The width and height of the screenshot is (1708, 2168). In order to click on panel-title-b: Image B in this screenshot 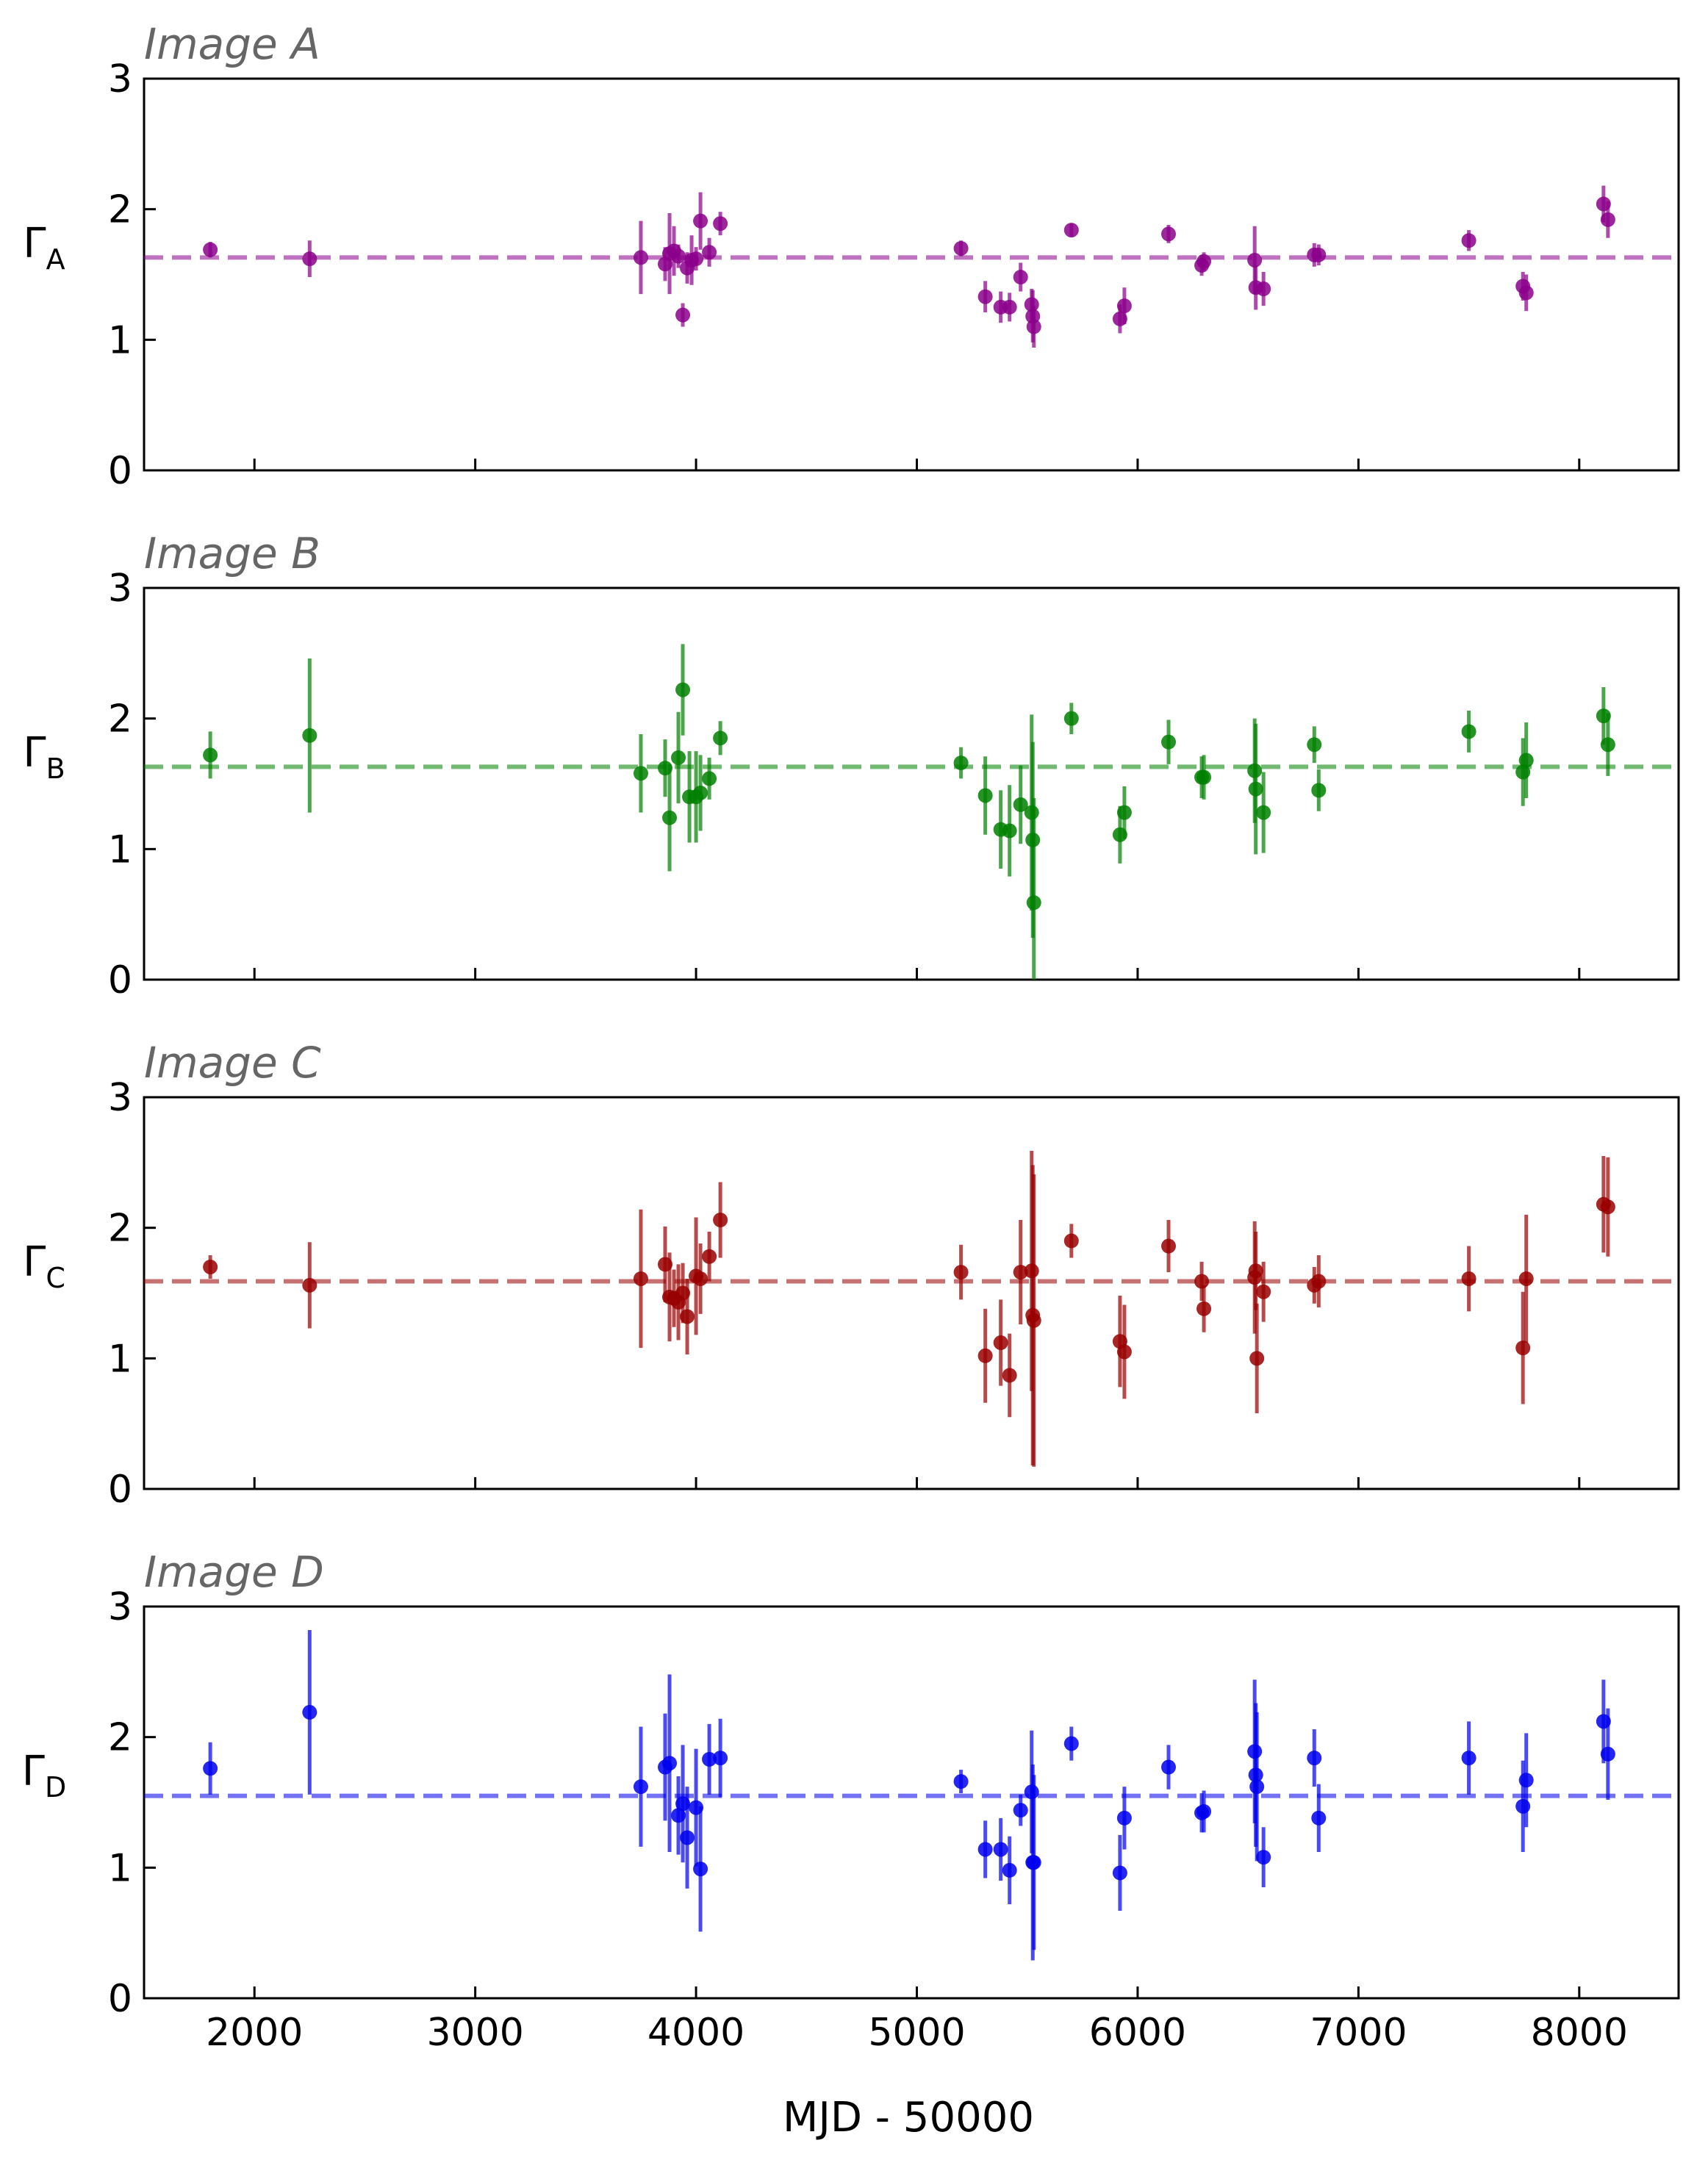, I will do `click(232, 553)`.